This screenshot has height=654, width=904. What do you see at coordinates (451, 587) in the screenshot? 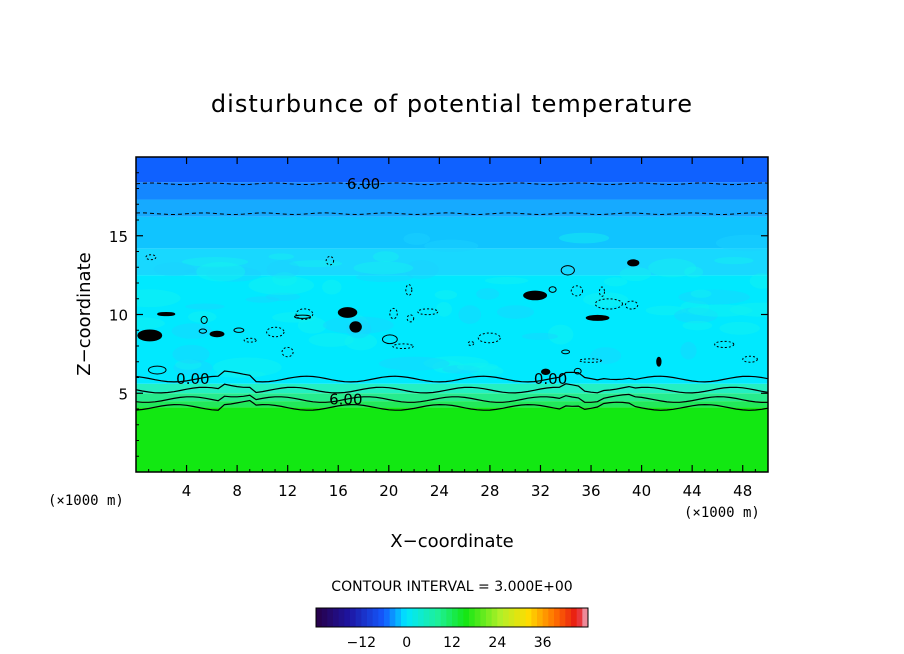
I see `contour-interval-label: CONTOUR INTERVAL = 3.000E+00` at bounding box center [451, 587].